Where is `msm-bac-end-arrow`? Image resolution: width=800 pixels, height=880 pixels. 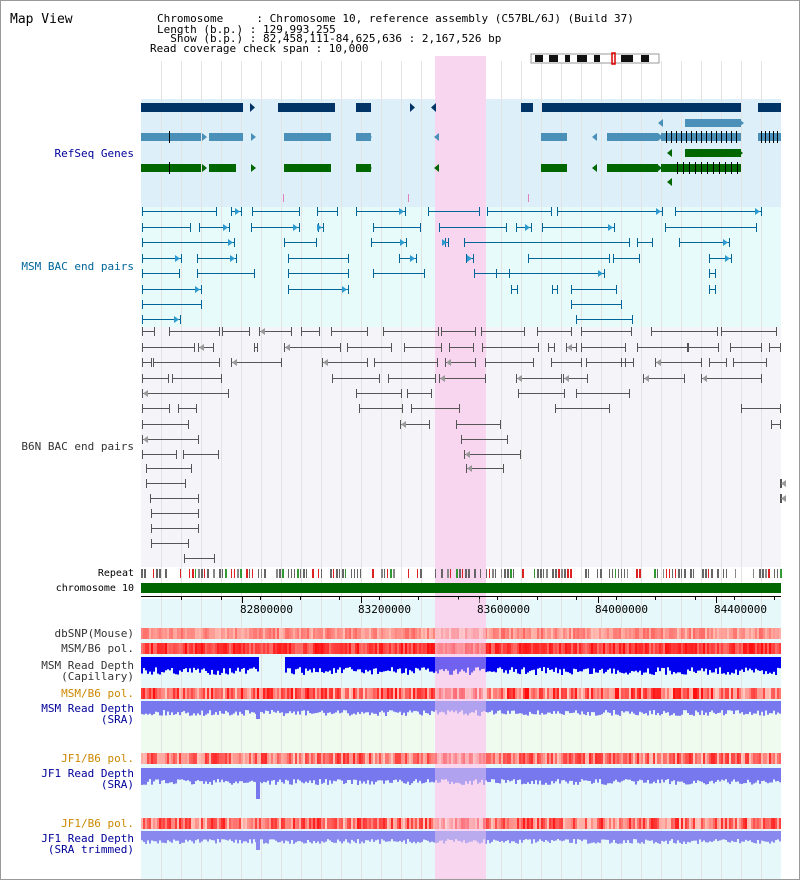 msm-bac-end-arrow is located at coordinates (230, 242).